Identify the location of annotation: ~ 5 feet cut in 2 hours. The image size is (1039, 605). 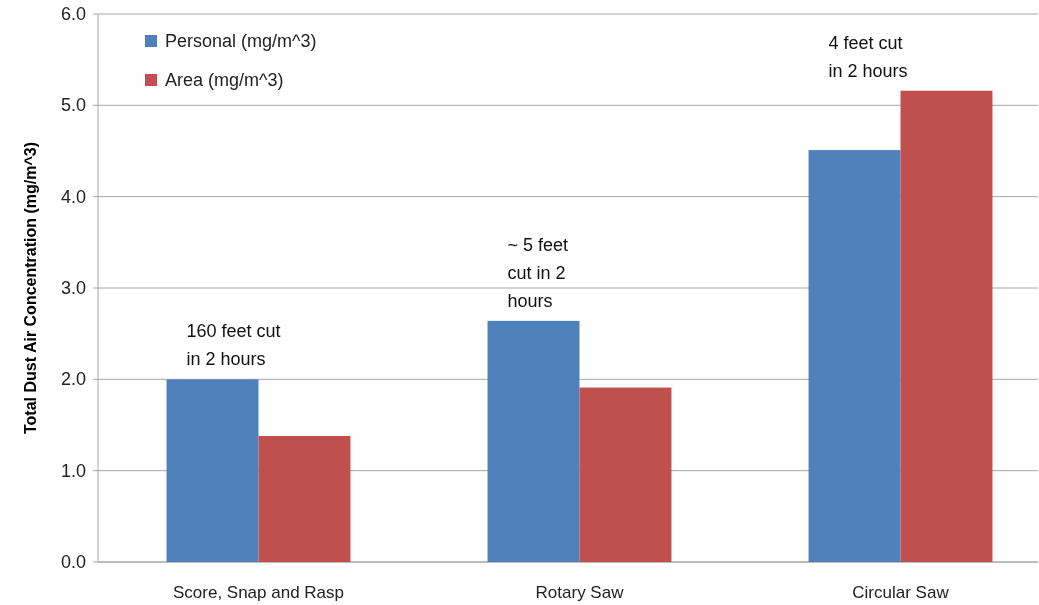
(538, 272).